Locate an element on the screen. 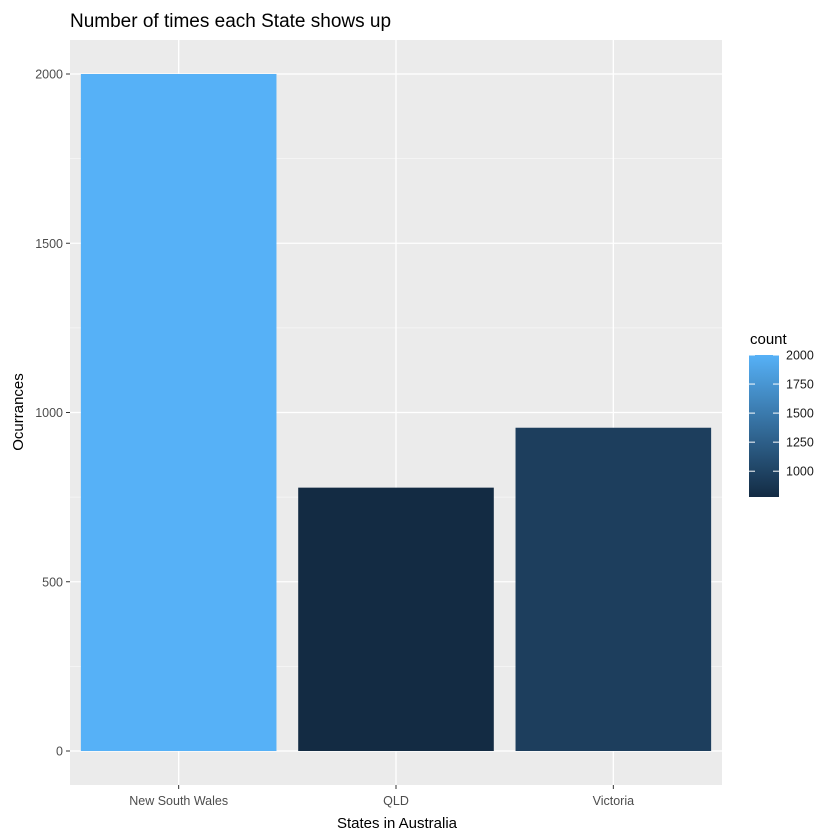 Image resolution: width=840 pixels, height=840 pixels. legend: count 2000 1750 1500 1250 1000 is located at coordinates (781, 414).